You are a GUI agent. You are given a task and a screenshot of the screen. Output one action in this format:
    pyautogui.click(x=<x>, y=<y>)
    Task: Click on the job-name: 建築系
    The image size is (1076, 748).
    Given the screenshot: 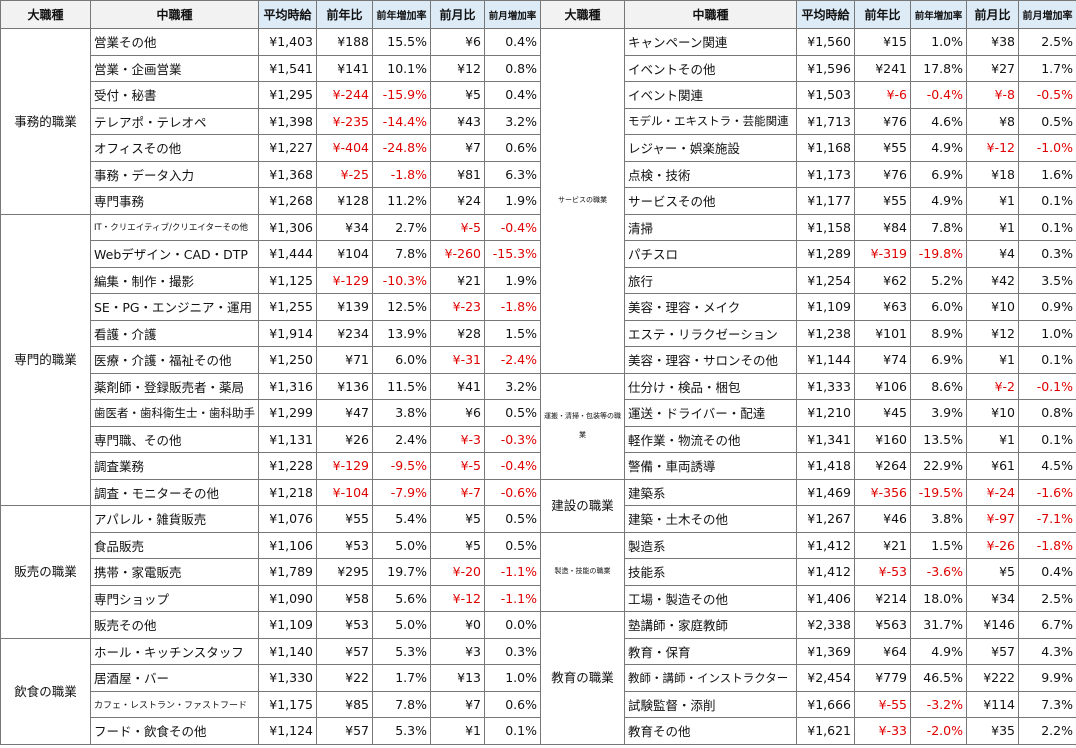 What is the action you would take?
    pyautogui.click(x=710, y=492)
    